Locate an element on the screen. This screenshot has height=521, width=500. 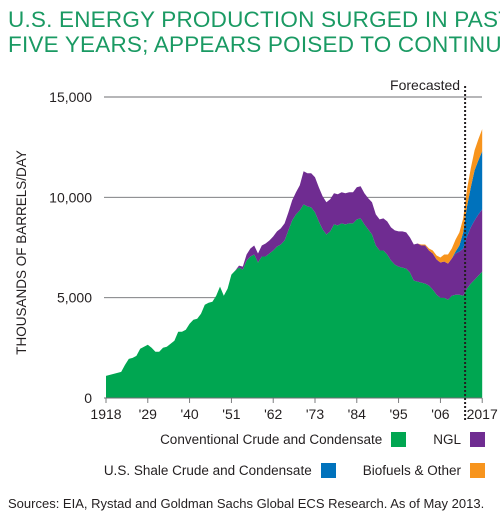
x-tick-label-5: '73 is located at coordinates (315, 414).